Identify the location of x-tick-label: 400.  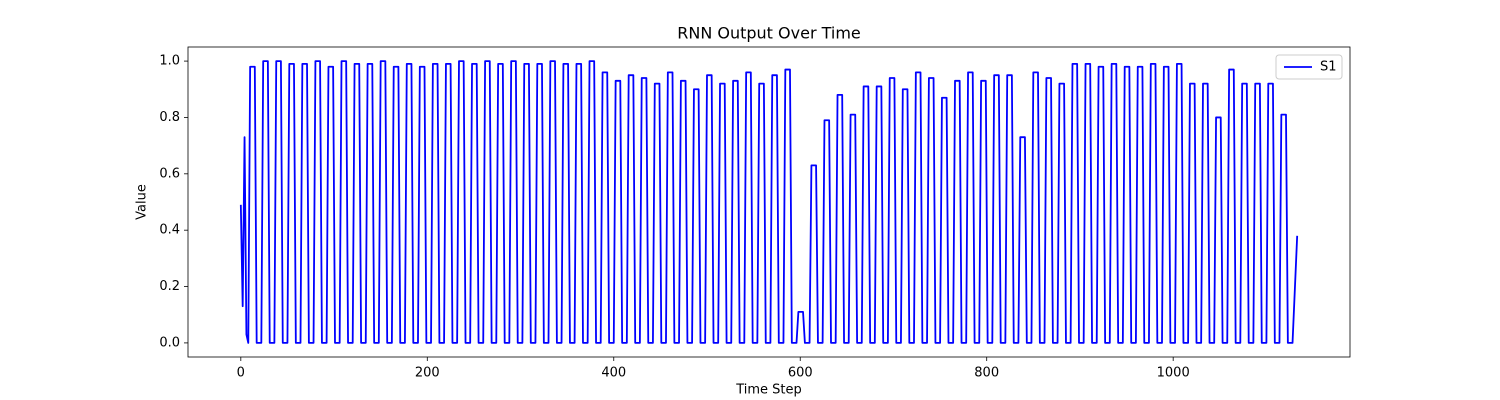
(613, 373).